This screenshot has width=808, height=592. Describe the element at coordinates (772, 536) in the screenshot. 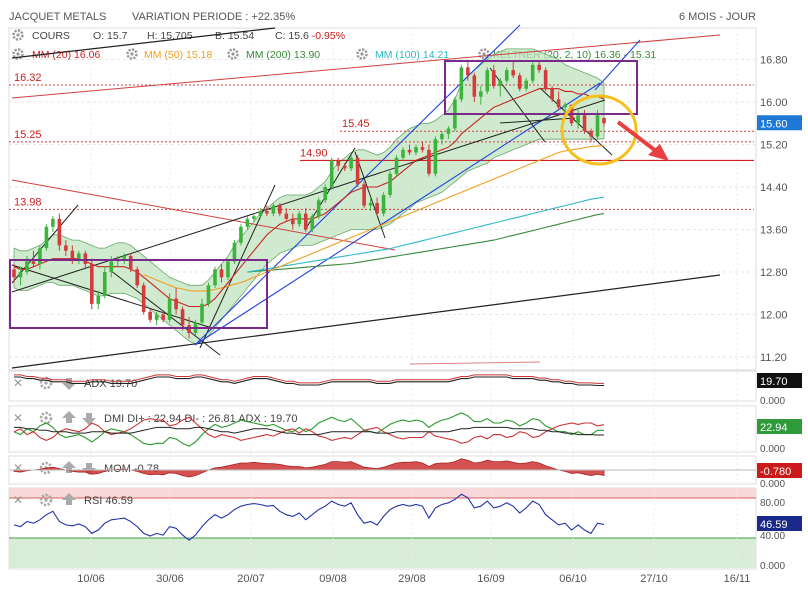

I see `rsi-tick-label: 40.00` at that location.